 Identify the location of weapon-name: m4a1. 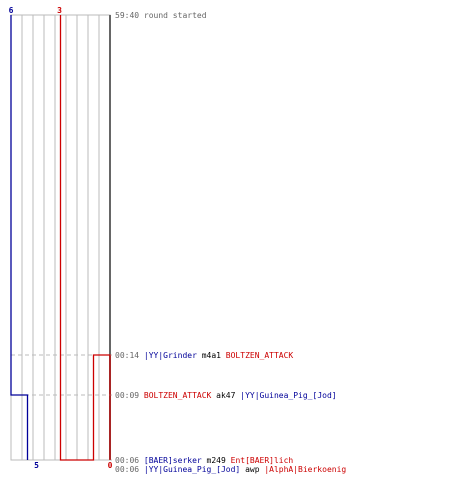
(214, 355).